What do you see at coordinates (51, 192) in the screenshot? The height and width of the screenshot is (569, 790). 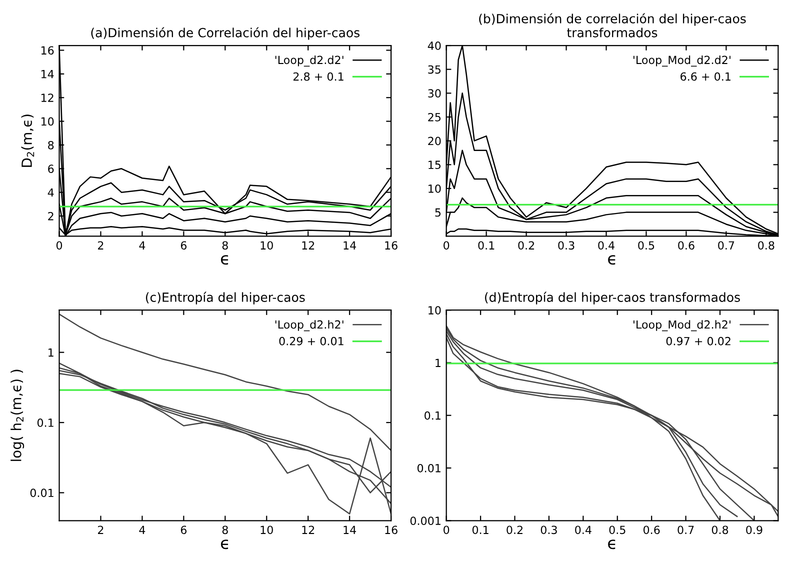 I see `y-tick-label: 4` at bounding box center [51, 192].